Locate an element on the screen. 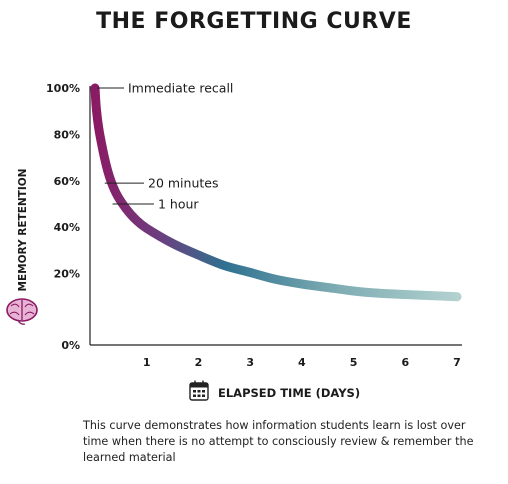 This screenshot has width=508, height=484. y-tick-label: 40% is located at coordinates (67, 227).